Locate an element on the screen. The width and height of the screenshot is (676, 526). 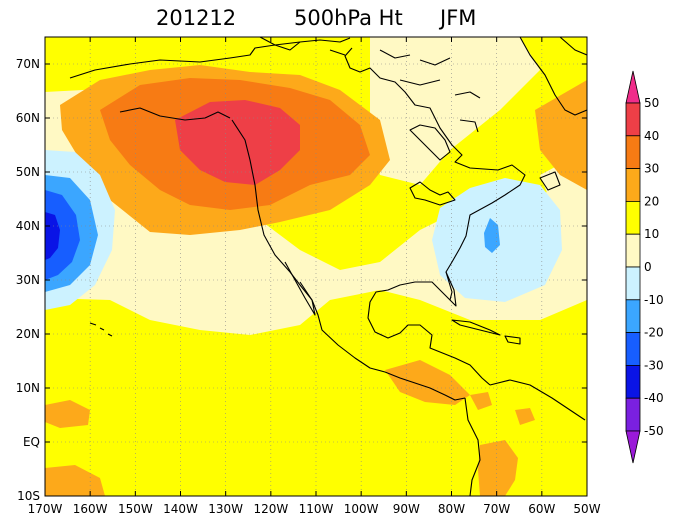
title-date: 201212 is located at coordinates (196, 18).